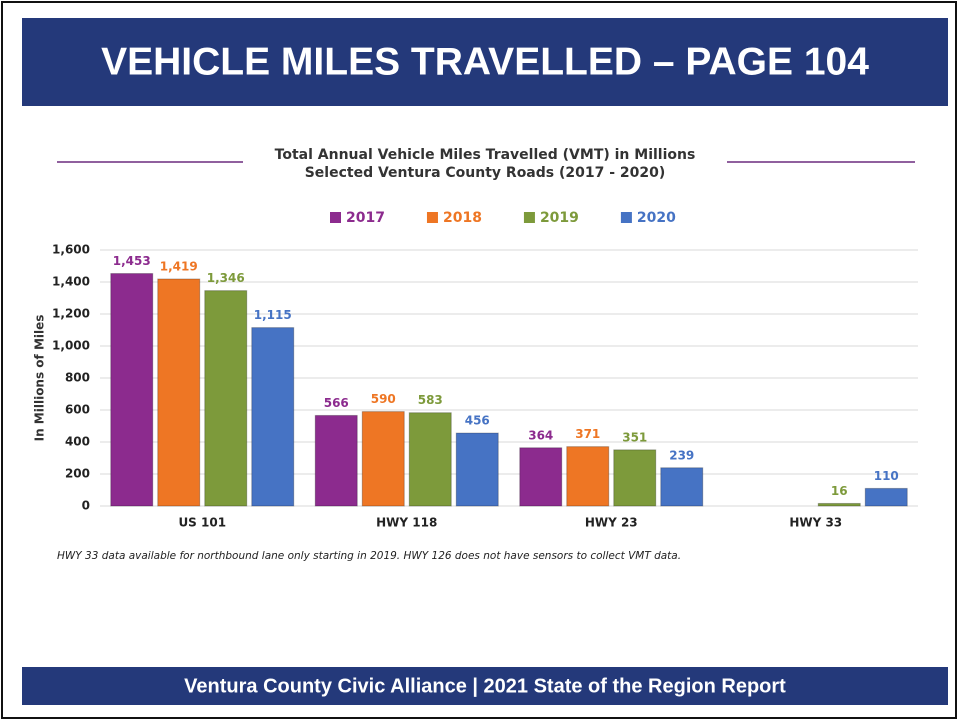 This screenshot has width=959, height=721. I want to click on y-tick-label: 0, so click(86, 506).